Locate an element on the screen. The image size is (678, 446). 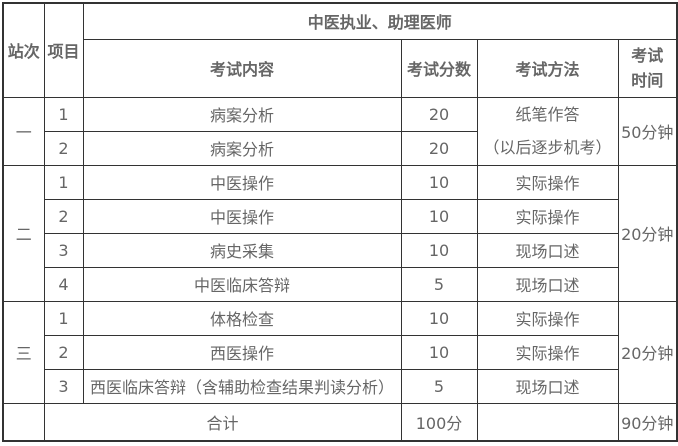
table-row: 2 西医操作 10 实际操作 is located at coordinates (340, 352).